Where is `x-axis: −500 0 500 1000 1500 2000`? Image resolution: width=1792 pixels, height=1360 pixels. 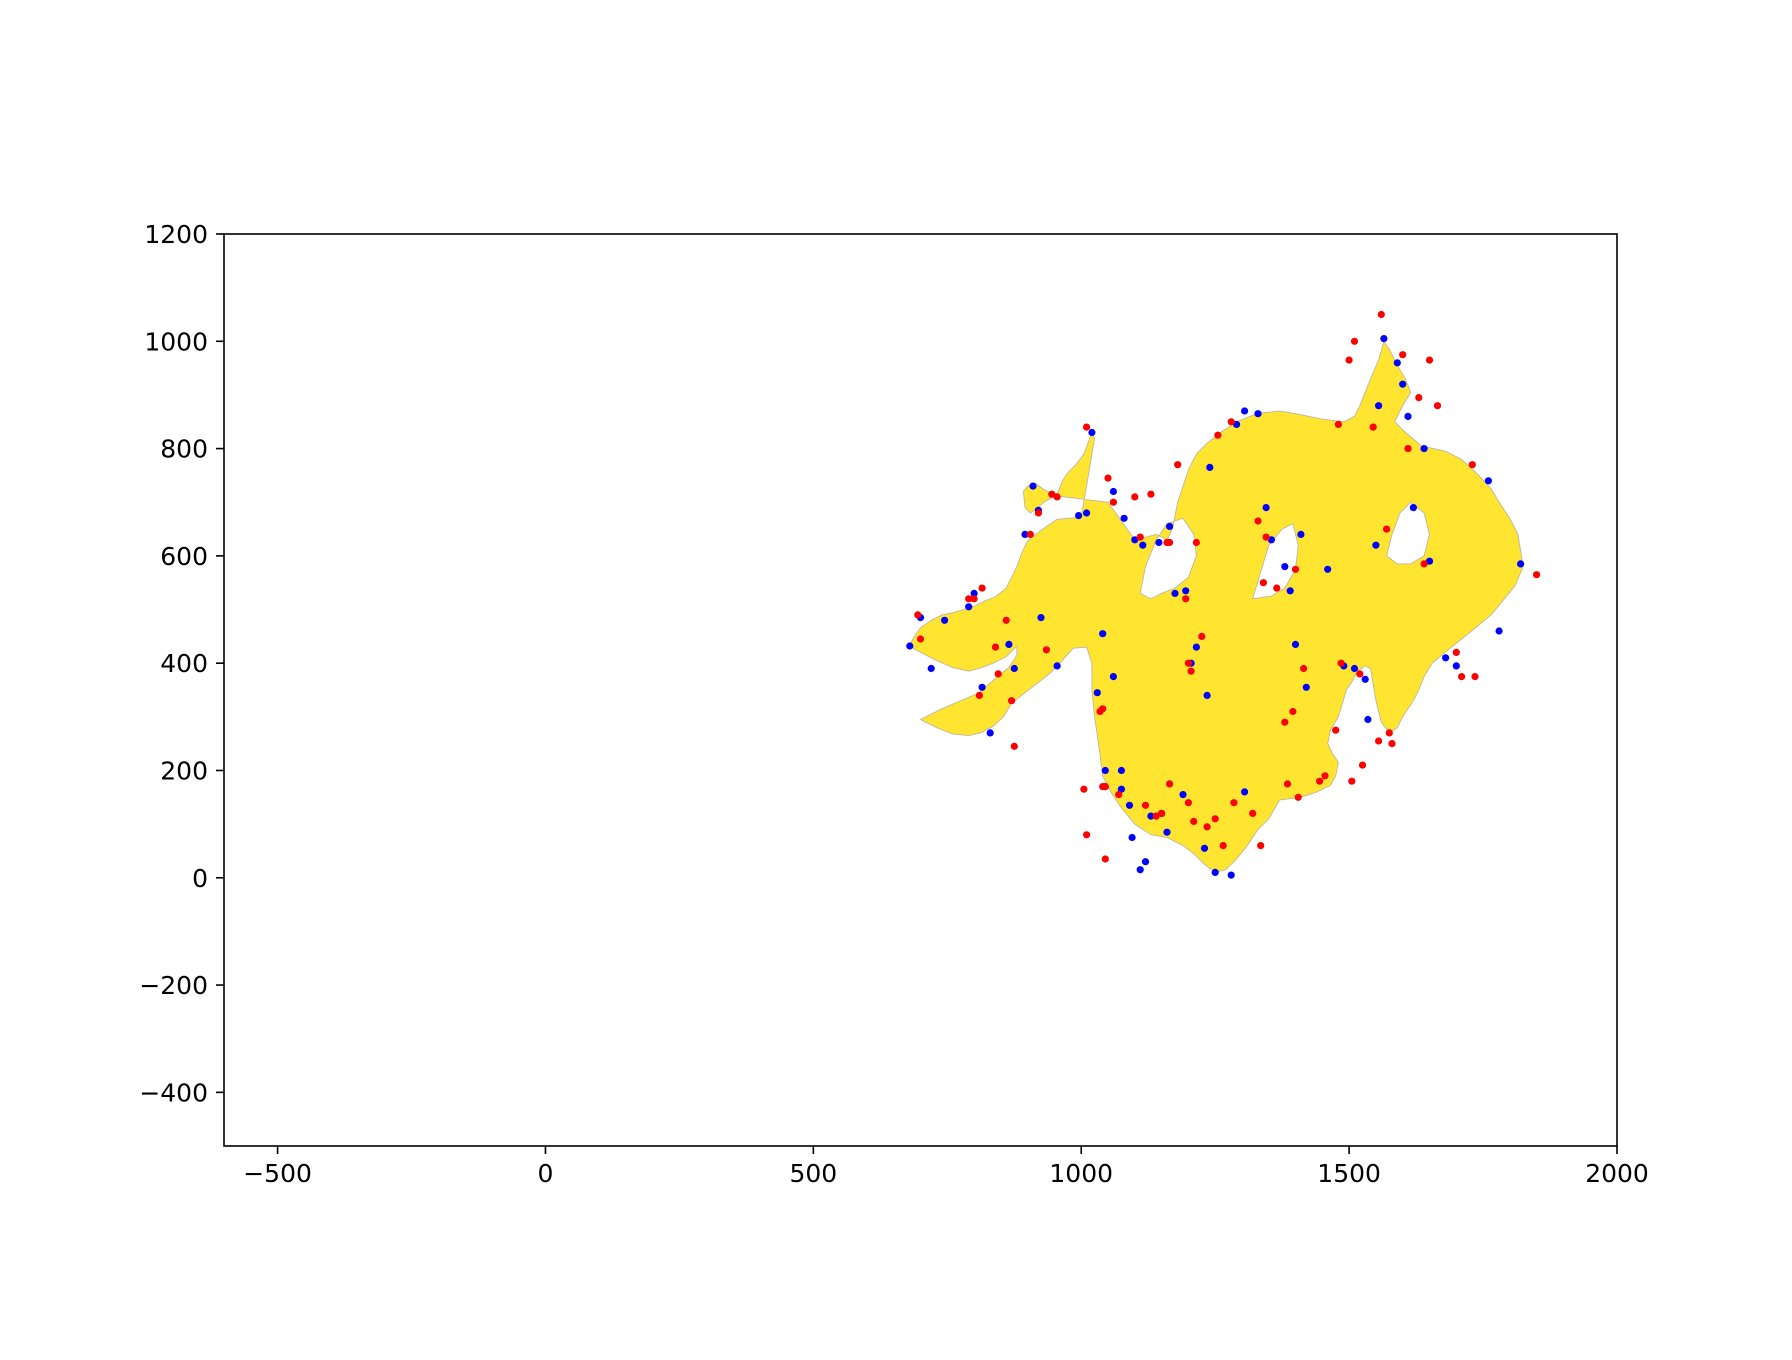
x-axis: −500 0 500 1000 1500 2000 is located at coordinates (946, 1167).